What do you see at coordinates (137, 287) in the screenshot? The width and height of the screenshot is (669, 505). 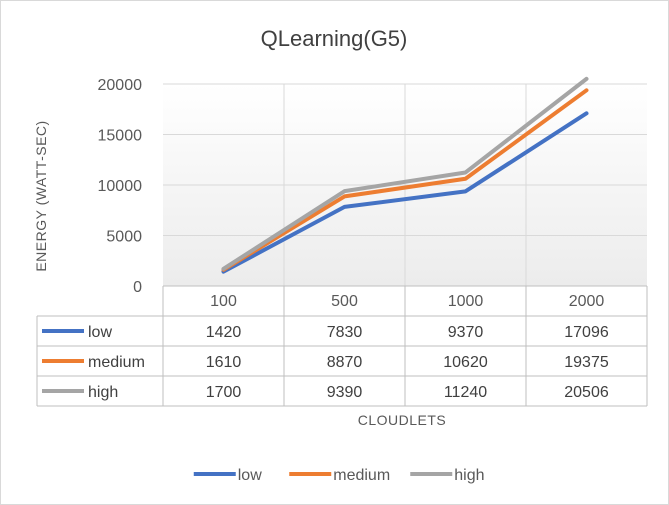 I see `y-tick-label-0: 0` at bounding box center [137, 287].